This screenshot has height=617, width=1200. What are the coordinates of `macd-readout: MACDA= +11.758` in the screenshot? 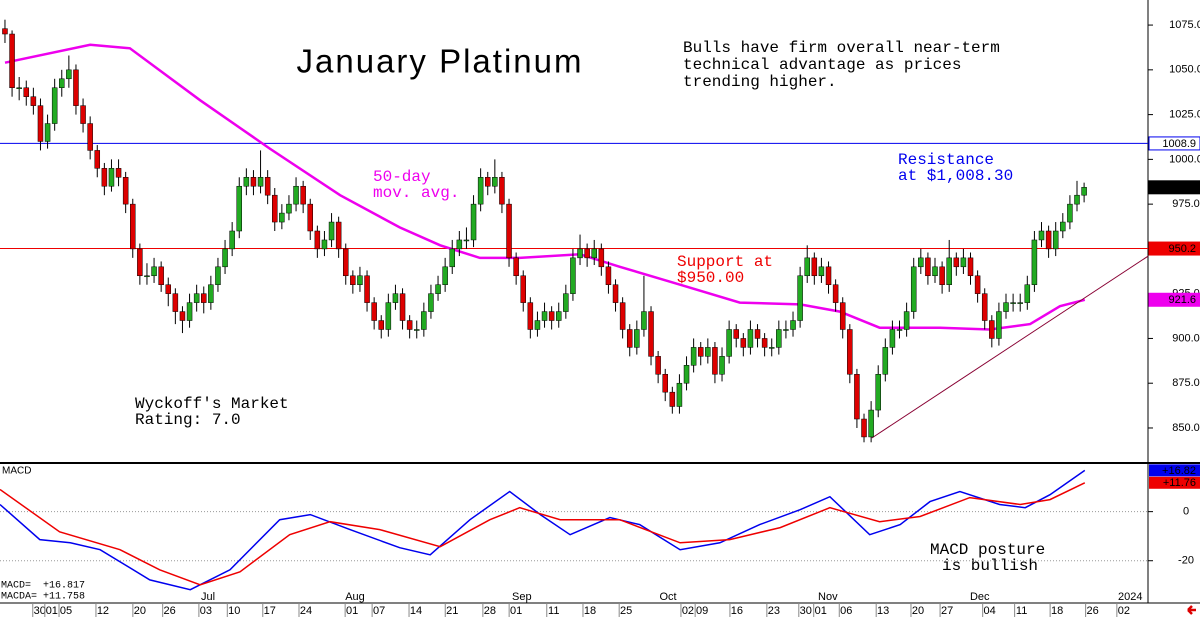 It's located at (43, 597).